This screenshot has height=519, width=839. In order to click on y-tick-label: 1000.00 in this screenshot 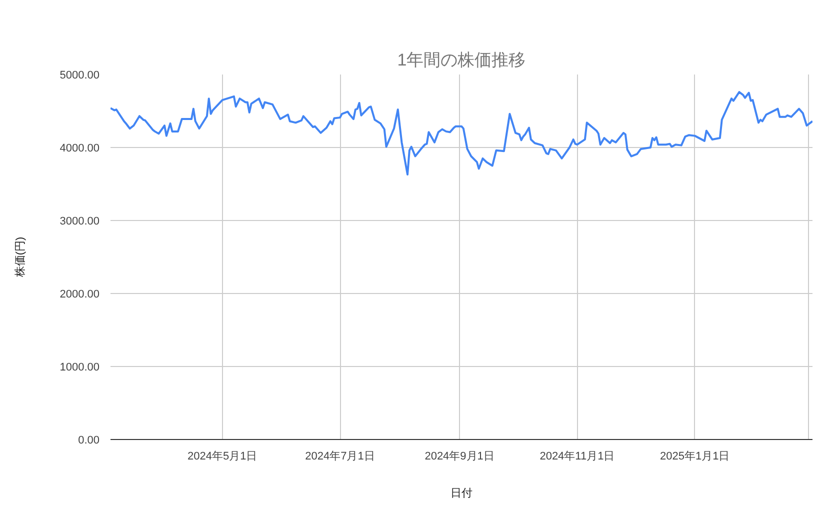, I will do `click(80, 368)`.